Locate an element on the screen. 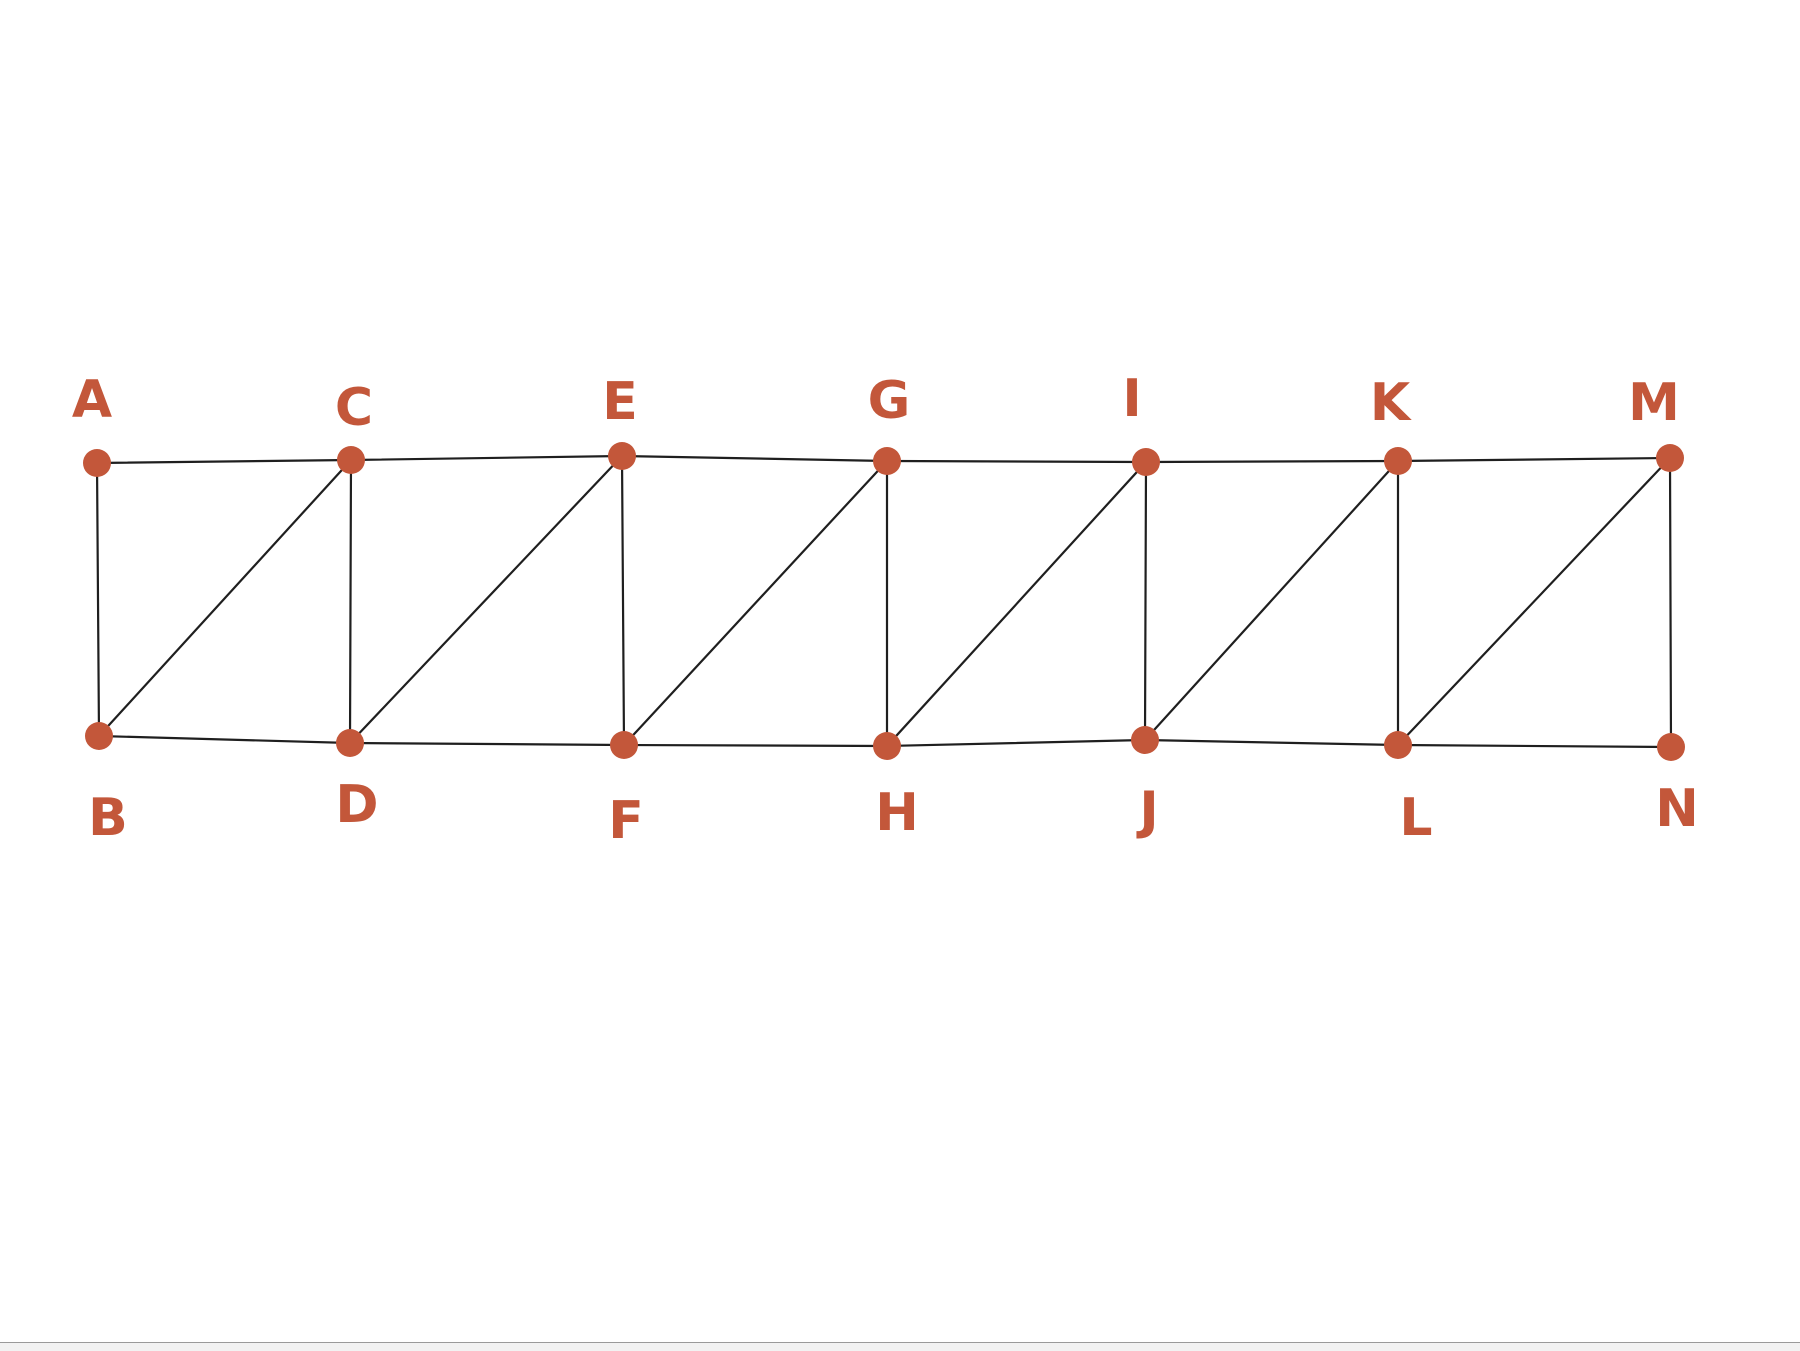 This screenshot has height=1351, width=1800. edge-e-d is located at coordinates (486, 599).